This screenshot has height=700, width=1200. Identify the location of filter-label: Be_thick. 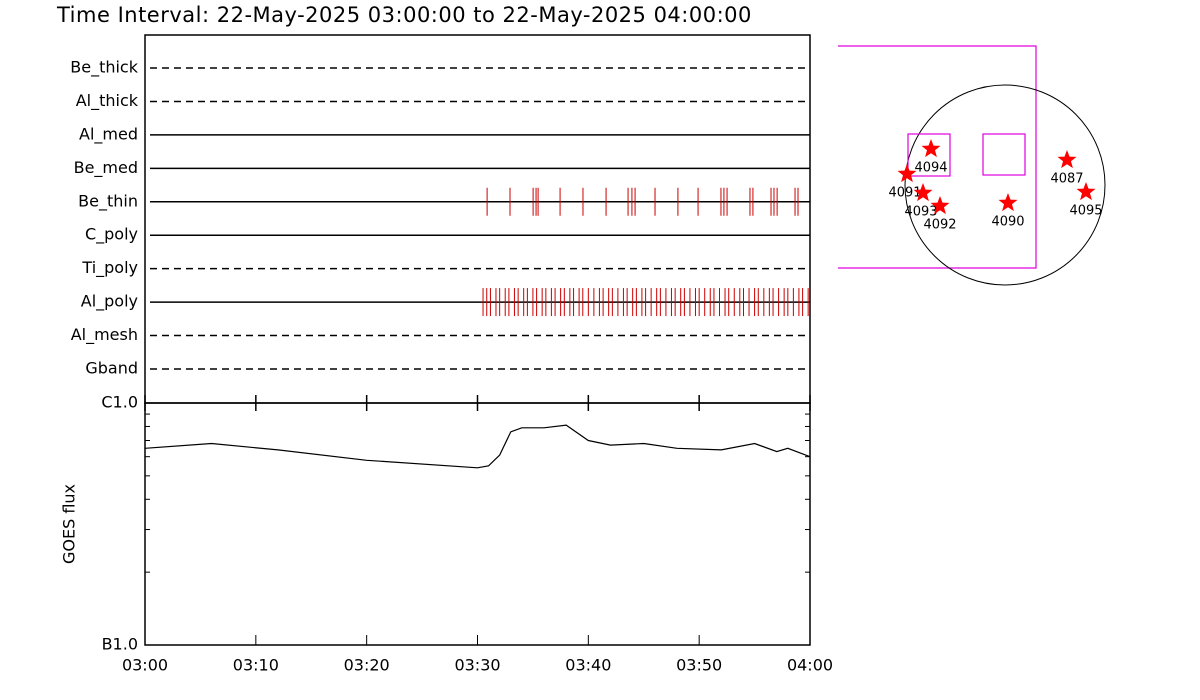
(104, 68).